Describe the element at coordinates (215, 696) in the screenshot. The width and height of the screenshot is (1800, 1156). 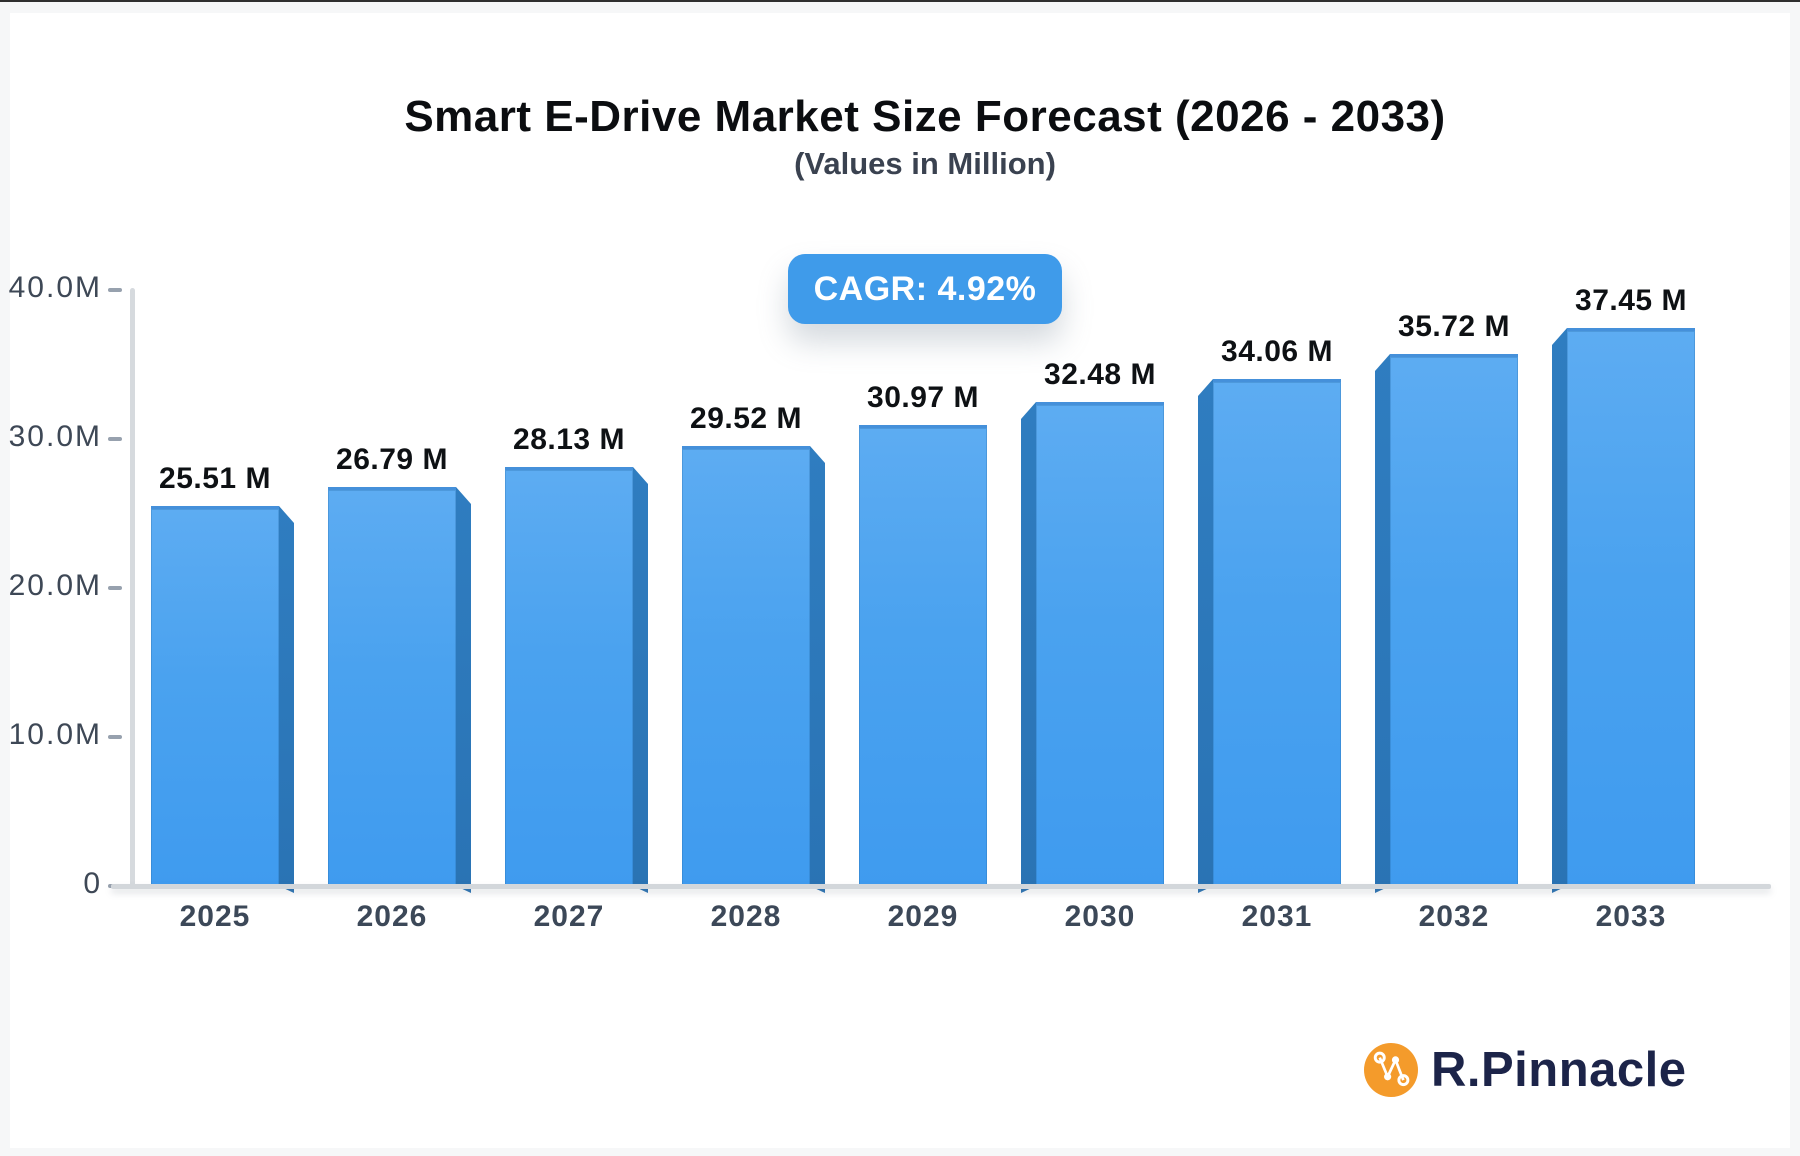
I see `bar-2025` at that location.